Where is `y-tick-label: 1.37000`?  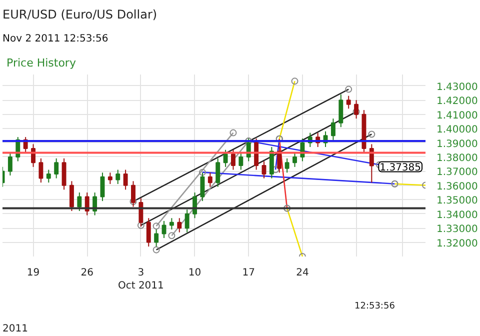 y-tick-label: 1.37000 is located at coordinates (457, 172).